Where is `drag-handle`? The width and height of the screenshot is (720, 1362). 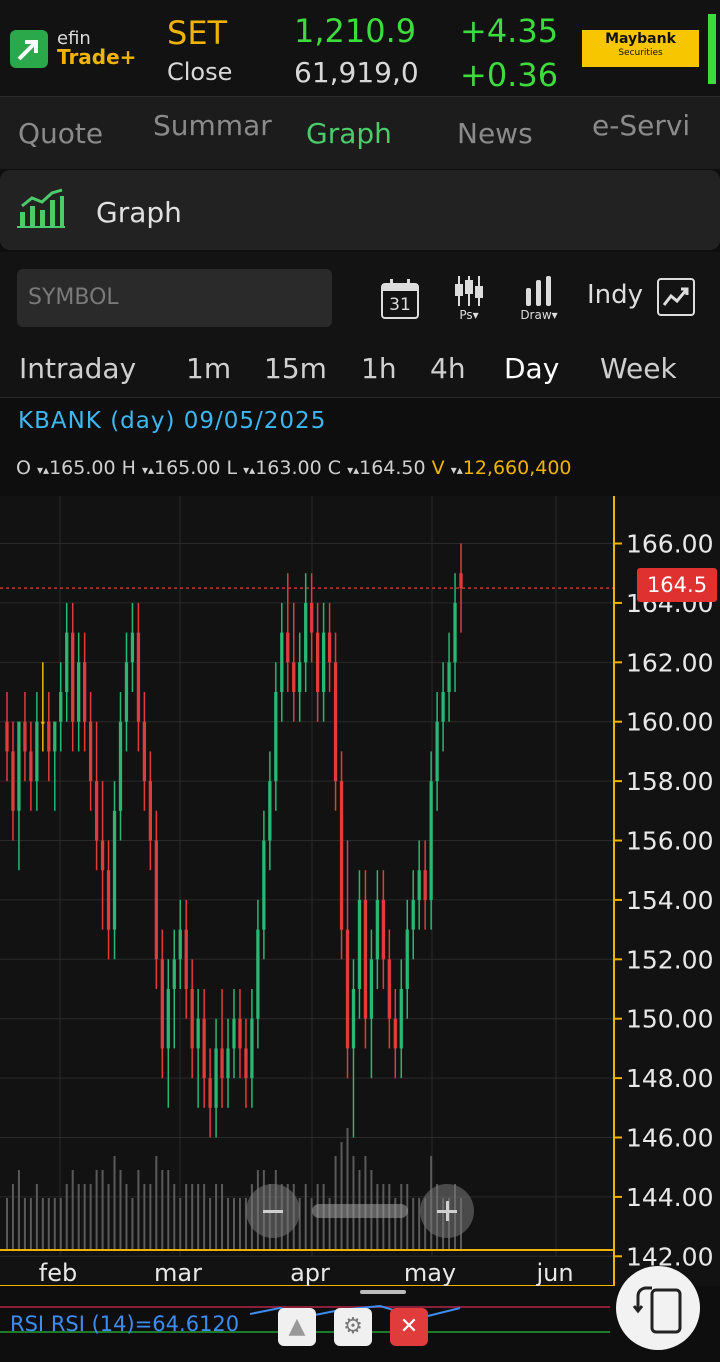
drag-handle is located at coordinates (383, 1292).